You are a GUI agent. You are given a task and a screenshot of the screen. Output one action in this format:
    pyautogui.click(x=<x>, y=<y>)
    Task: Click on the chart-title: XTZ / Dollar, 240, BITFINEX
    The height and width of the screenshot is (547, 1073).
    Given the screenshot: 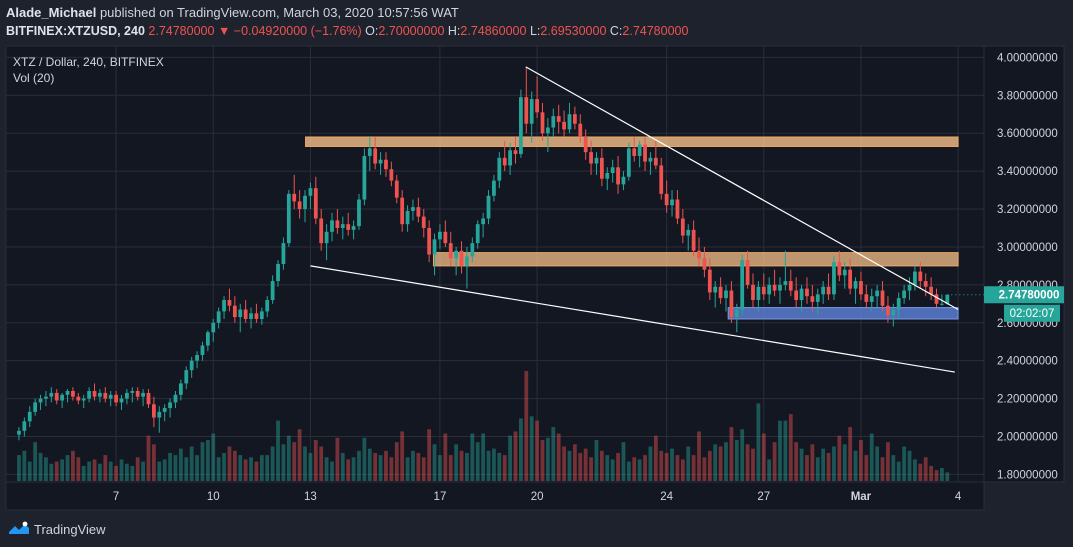 What is the action you would take?
    pyautogui.click(x=88, y=62)
    